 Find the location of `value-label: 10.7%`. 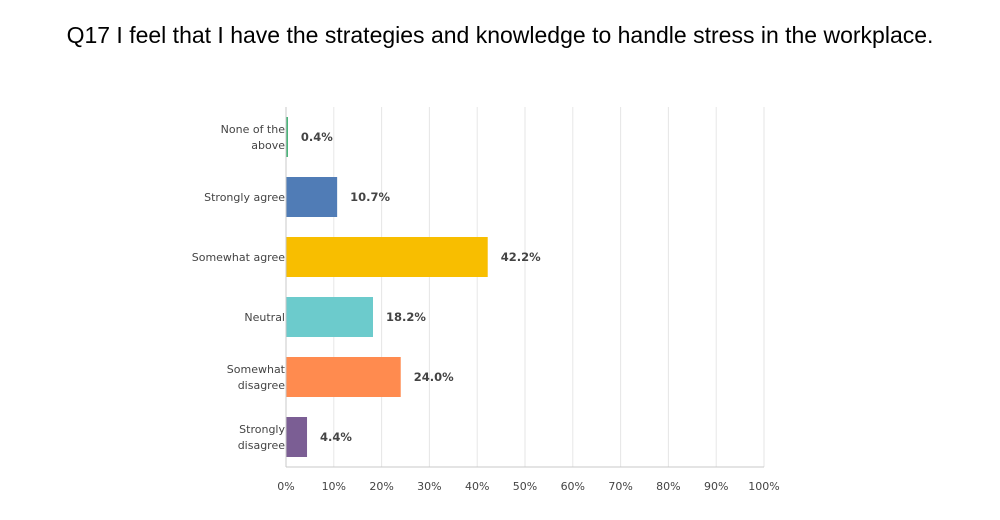

value-label: 10.7% is located at coordinates (370, 197).